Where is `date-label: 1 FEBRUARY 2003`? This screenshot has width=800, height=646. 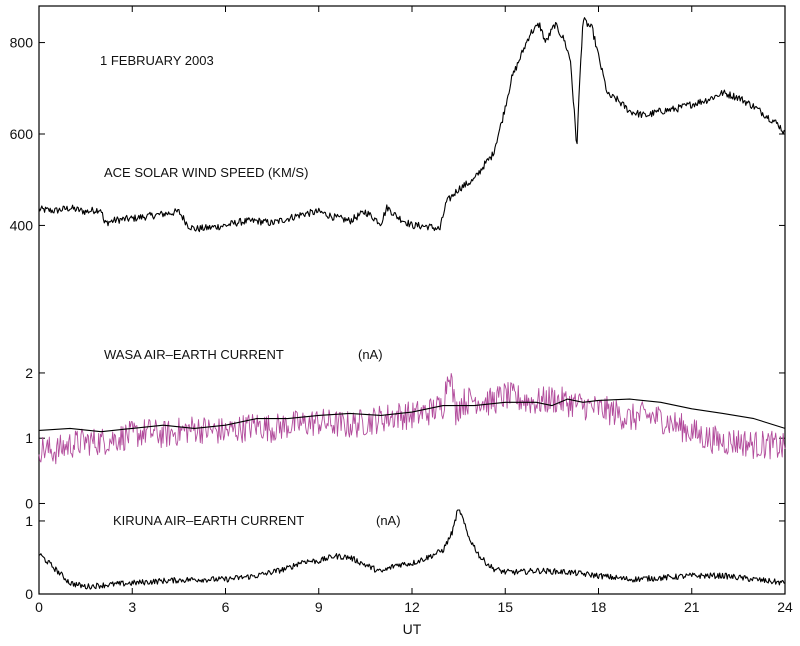 date-label: 1 FEBRUARY 2003 is located at coordinates (157, 60).